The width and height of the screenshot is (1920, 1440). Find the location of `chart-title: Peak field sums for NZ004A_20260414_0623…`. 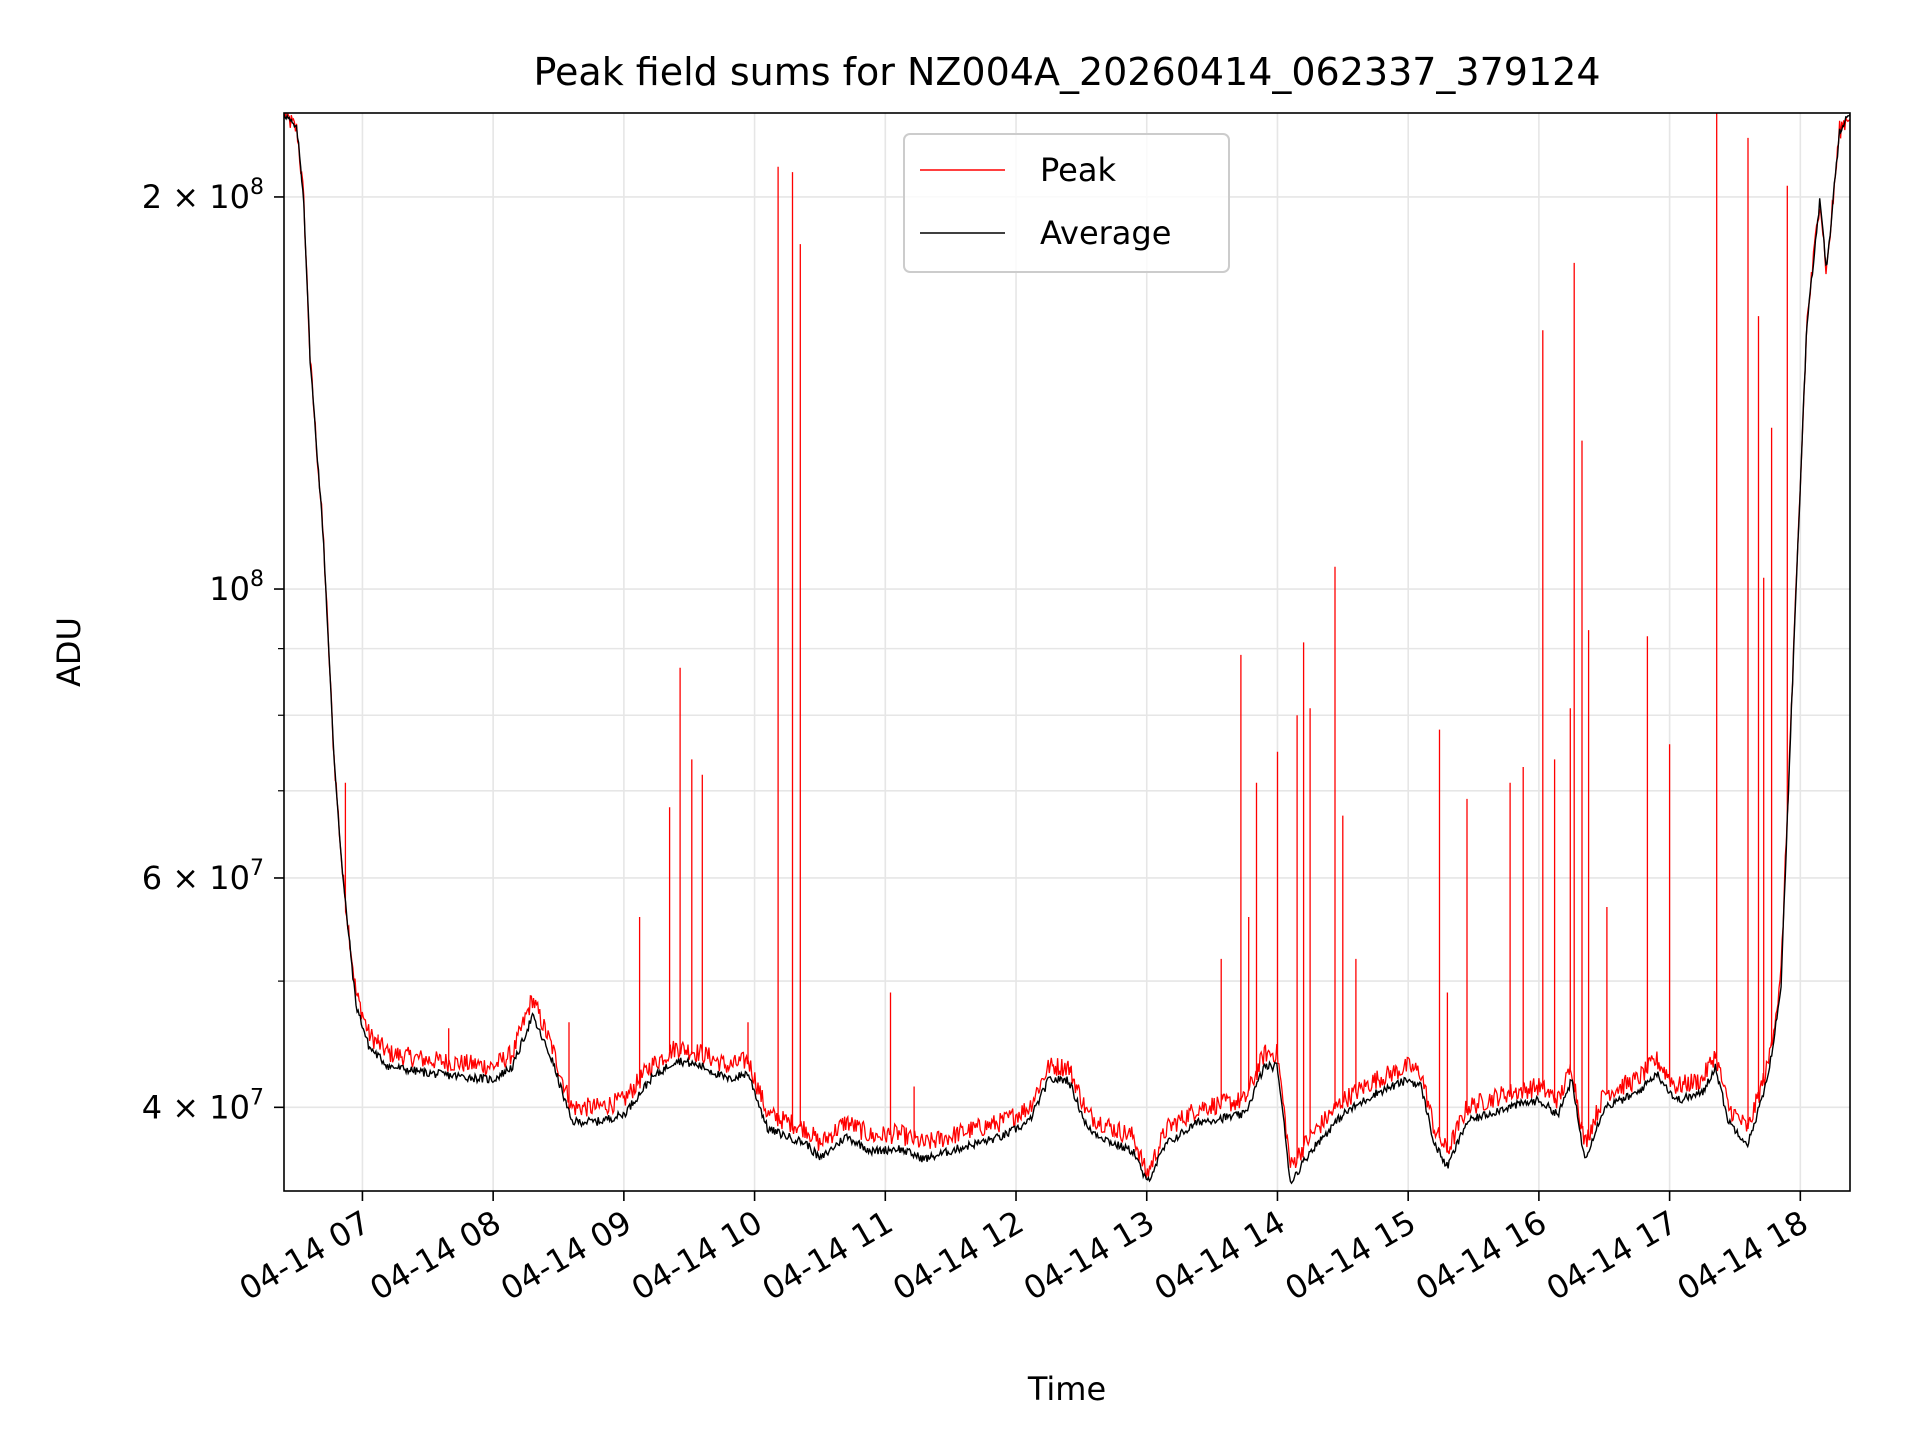

chart-title: Peak field sums for NZ004A_20260414_0623… is located at coordinates (1066, 72).